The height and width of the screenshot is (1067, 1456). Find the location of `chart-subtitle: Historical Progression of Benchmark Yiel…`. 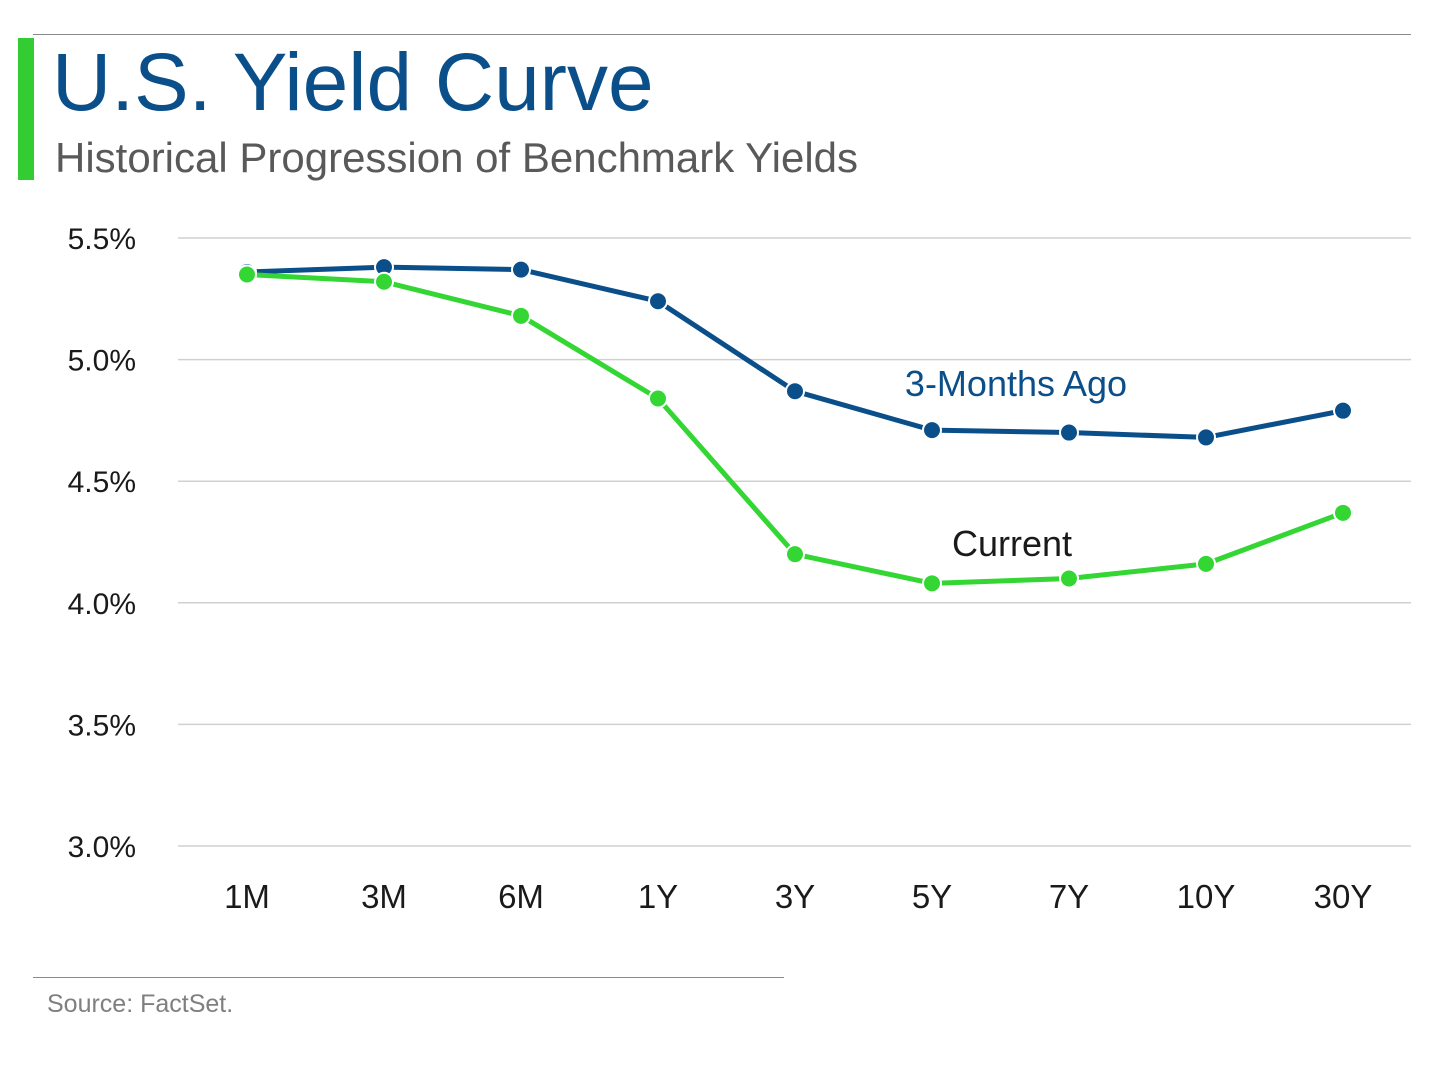

chart-subtitle: Historical Progression of Benchmark Yiel… is located at coordinates (457, 157).